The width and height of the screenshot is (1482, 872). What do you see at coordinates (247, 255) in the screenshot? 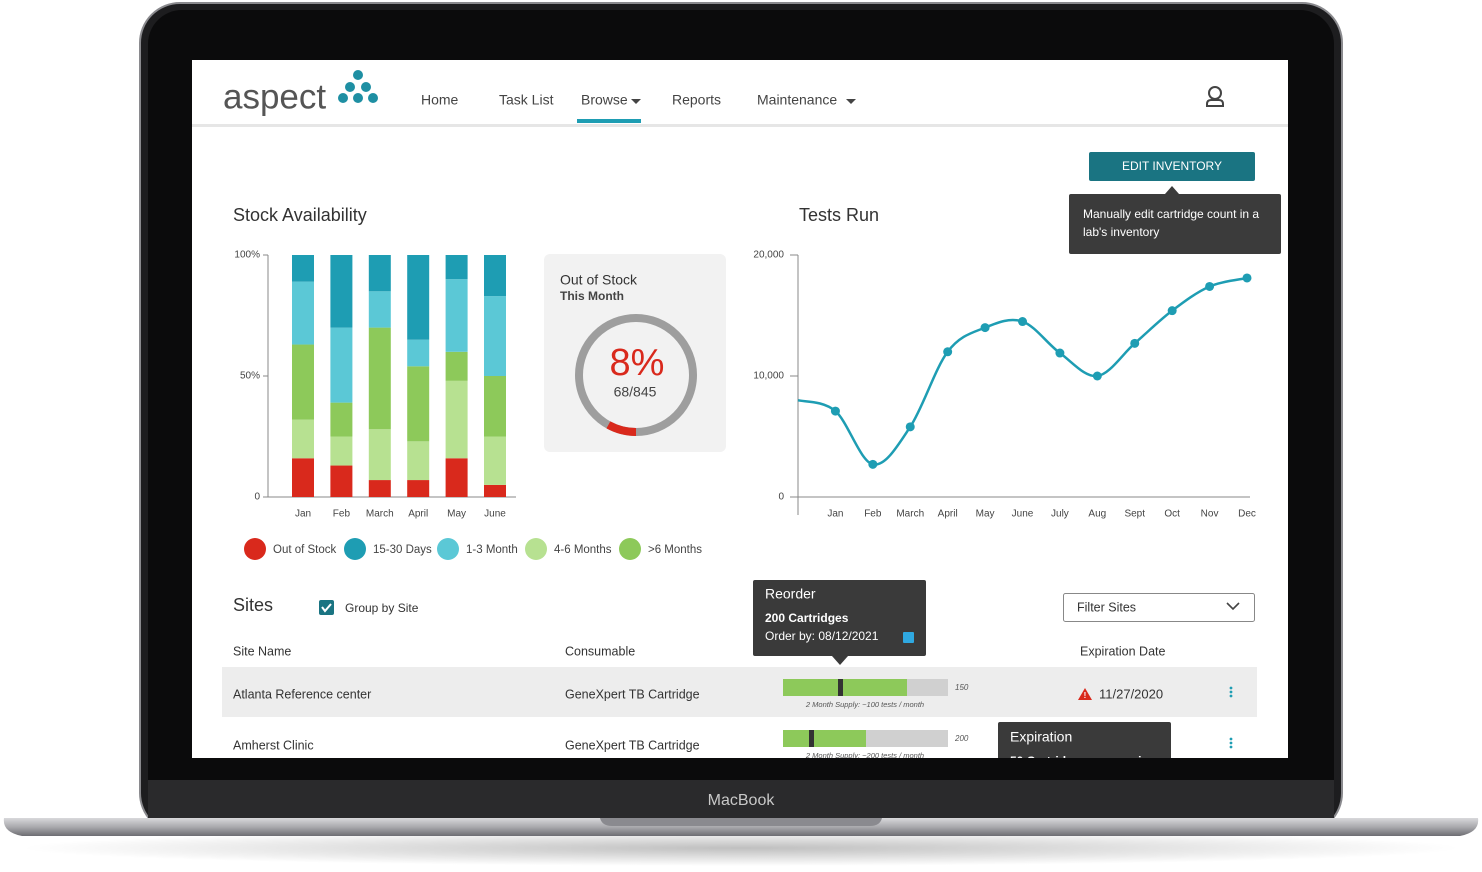
I see `y-tick-label: 100%` at bounding box center [247, 255].